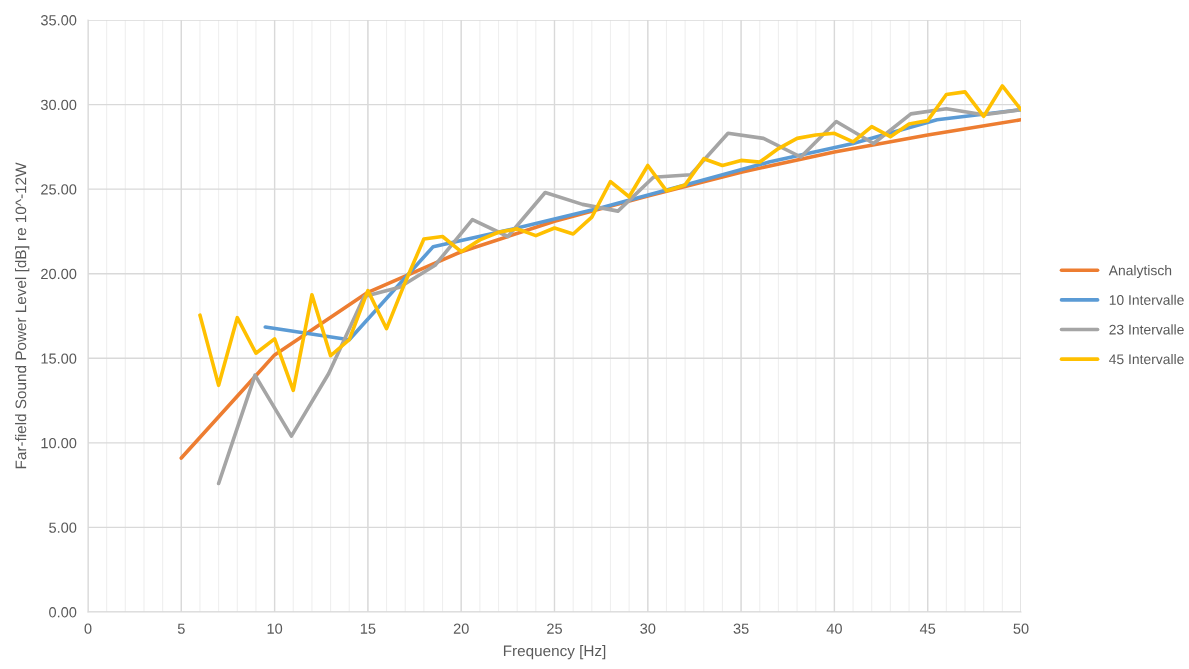  What do you see at coordinates (927, 628) in the screenshot?
I see `x-tick-label: 45` at bounding box center [927, 628].